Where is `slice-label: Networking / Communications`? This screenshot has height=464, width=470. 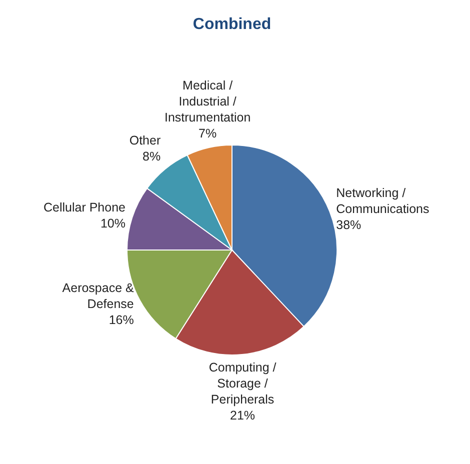 slice-label: Networking / Communications is located at coordinates (383, 201).